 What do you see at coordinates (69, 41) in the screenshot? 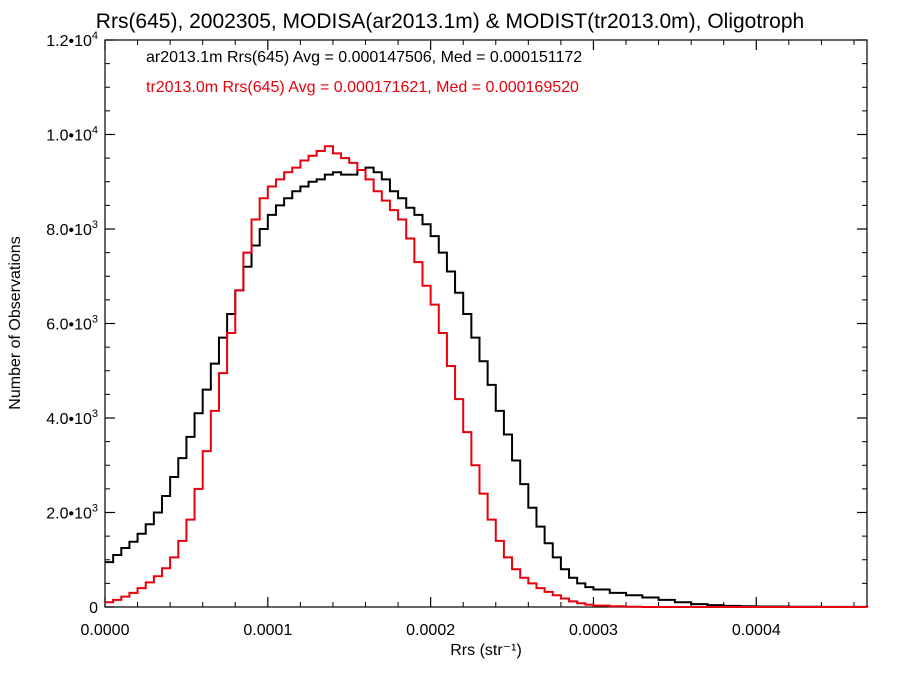
I see `y-tick-mantissa: 1.2•10` at bounding box center [69, 41].